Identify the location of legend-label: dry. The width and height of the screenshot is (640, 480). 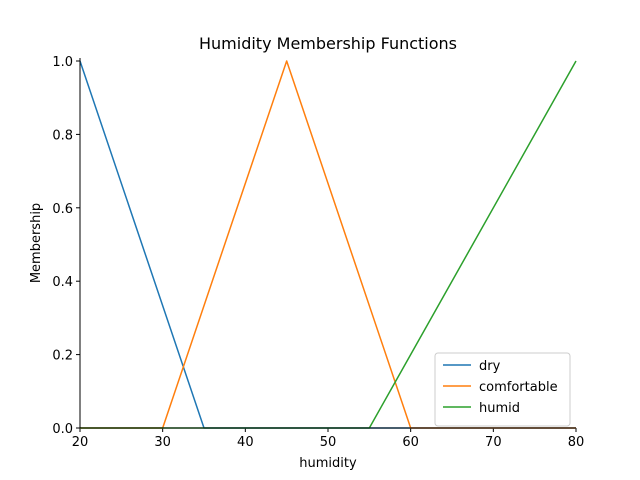
(490, 366).